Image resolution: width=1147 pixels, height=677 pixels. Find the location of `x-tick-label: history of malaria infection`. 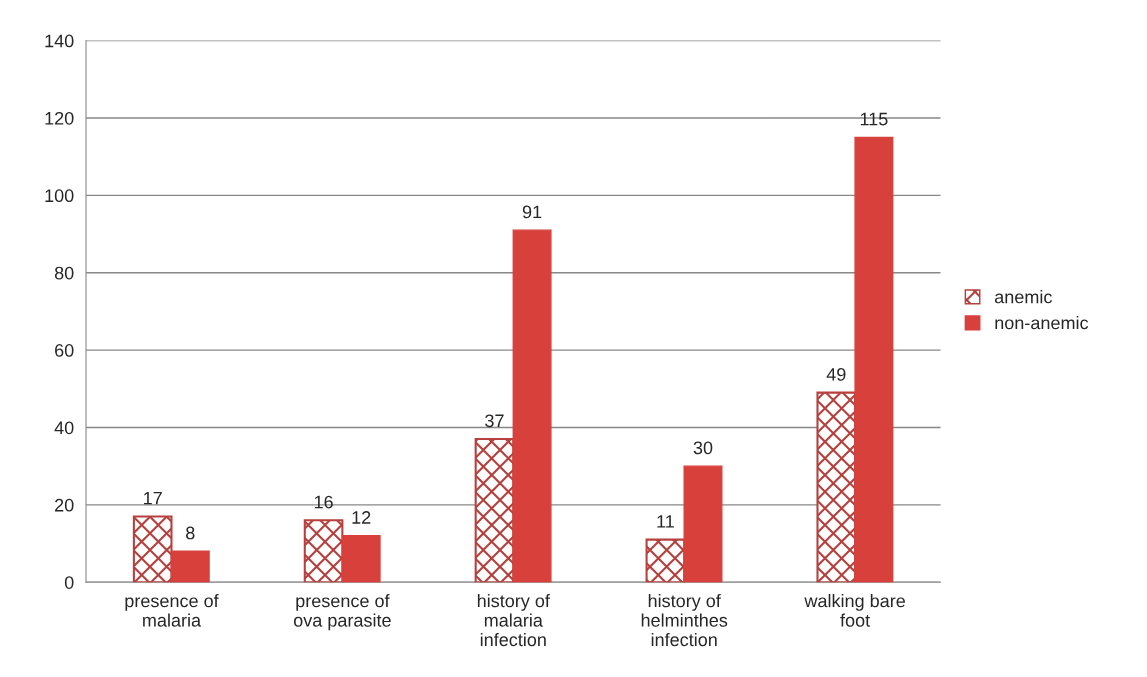

x-tick-label: history of malaria infection is located at coordinates (513, 620).